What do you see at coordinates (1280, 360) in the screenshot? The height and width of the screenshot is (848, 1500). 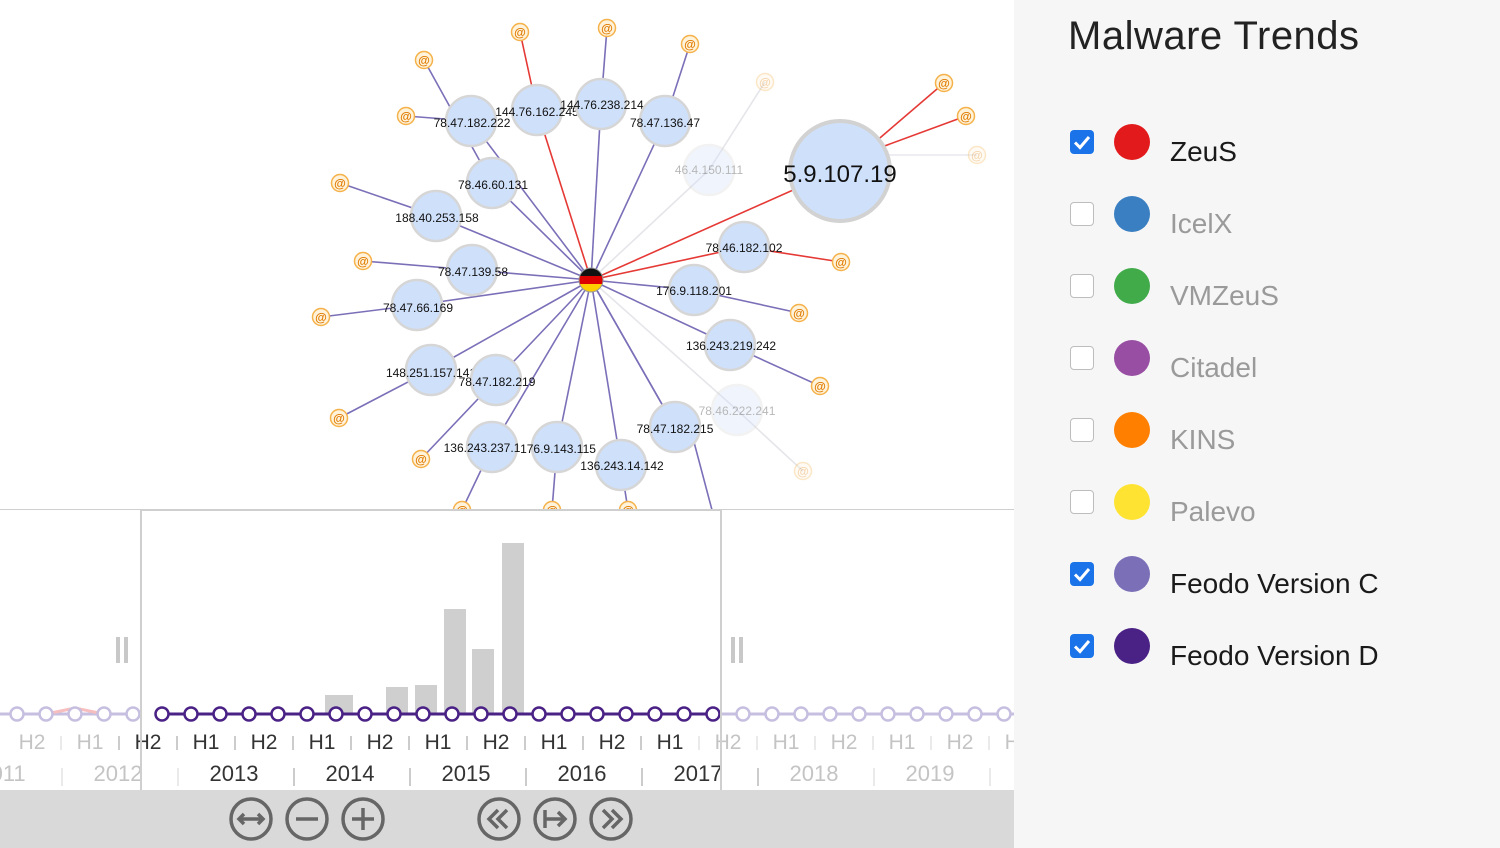 I see `legend-item: Citadel` at bounding box center [1280, 360].